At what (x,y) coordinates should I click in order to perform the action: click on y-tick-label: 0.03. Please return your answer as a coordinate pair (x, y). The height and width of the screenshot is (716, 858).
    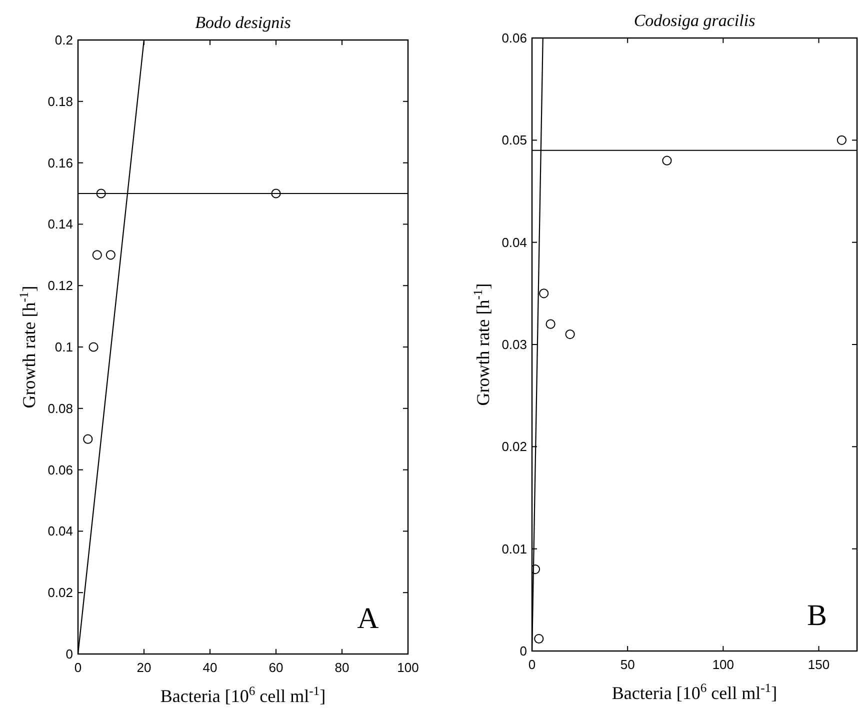
    Looking at the image, I should click on (514, 344).